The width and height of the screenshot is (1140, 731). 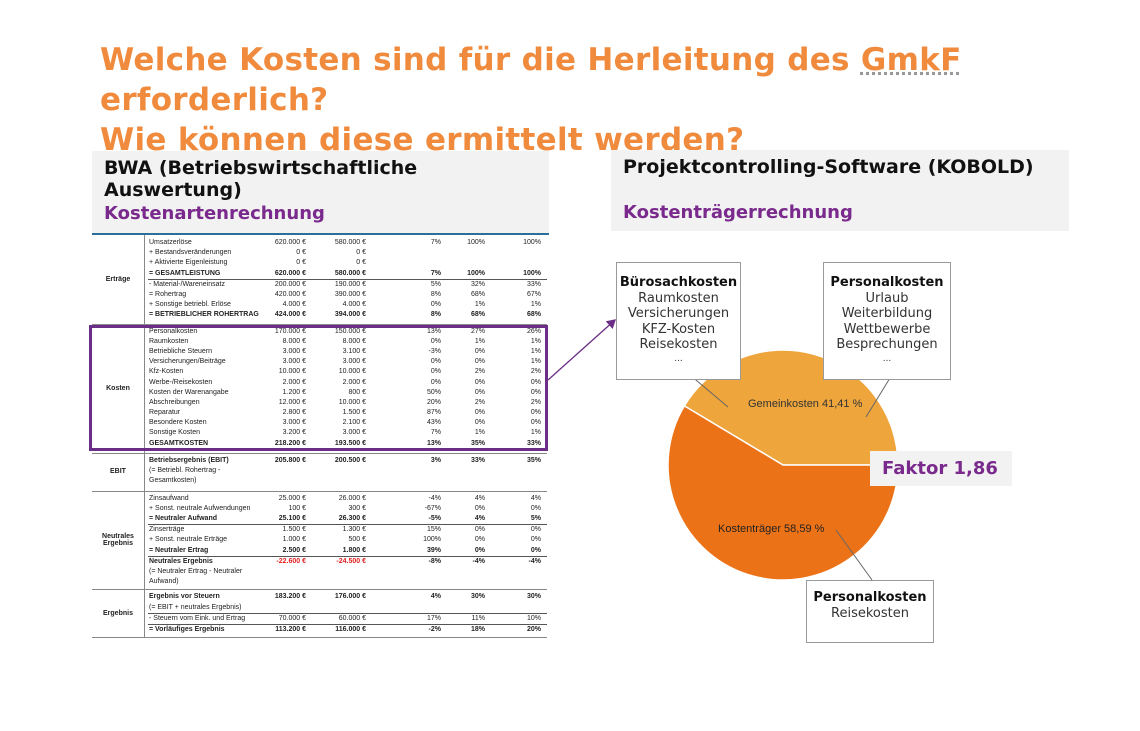 What do you see at coordinates (301, 263) in the screenshot?
I see `bwa-cell-a: 0 €` at bounding box center [301, 263].